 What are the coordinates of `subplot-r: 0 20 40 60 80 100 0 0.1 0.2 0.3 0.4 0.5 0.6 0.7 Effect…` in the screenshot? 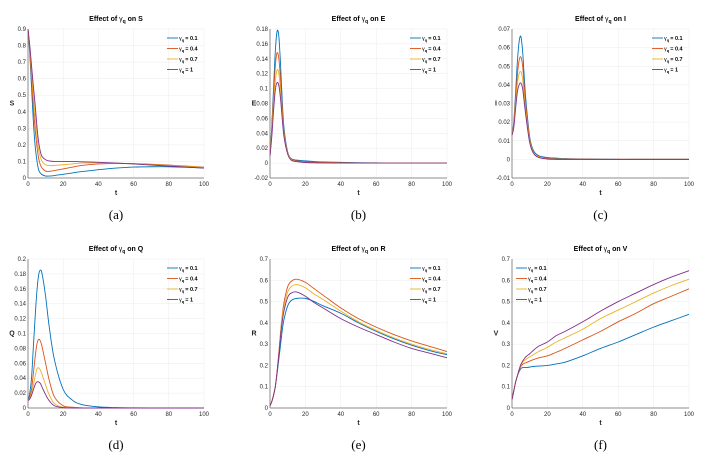 It's located at (351, 349).